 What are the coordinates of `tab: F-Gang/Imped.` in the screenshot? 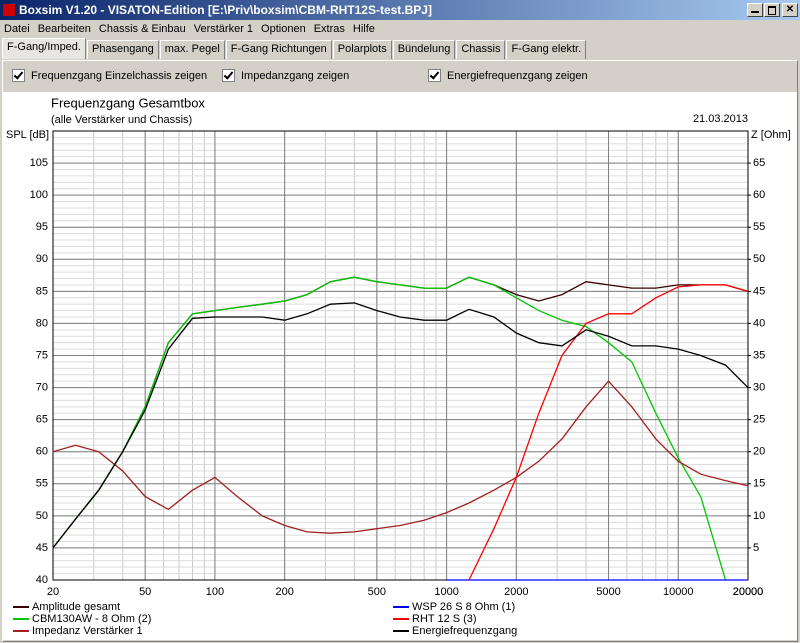 It's located at (44, 48).